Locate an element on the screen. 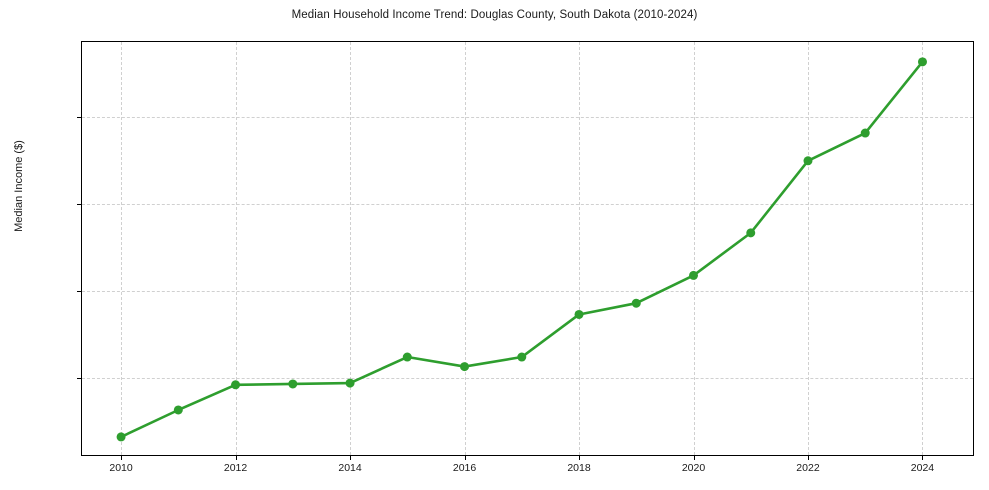  x-tick-label: 2024 is located at coordinates (922, 468).